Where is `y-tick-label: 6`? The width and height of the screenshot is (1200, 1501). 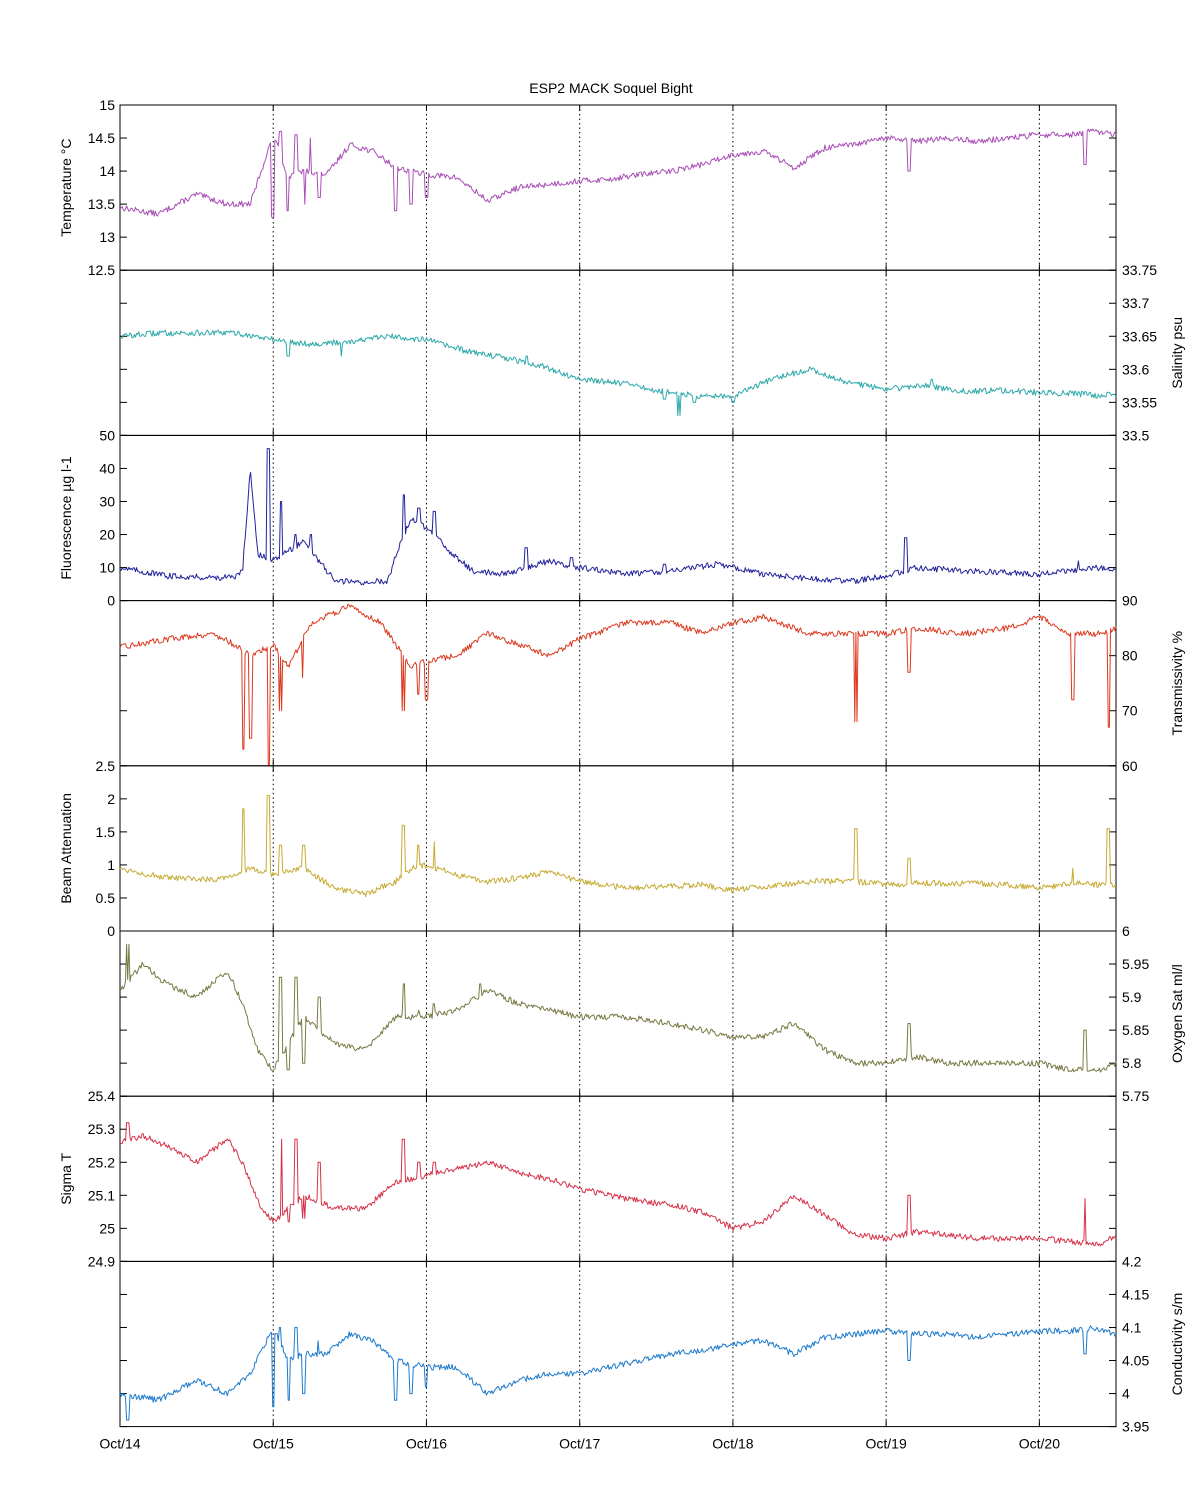 y-tick-label: 6 is located at coordinates (1126, 931).